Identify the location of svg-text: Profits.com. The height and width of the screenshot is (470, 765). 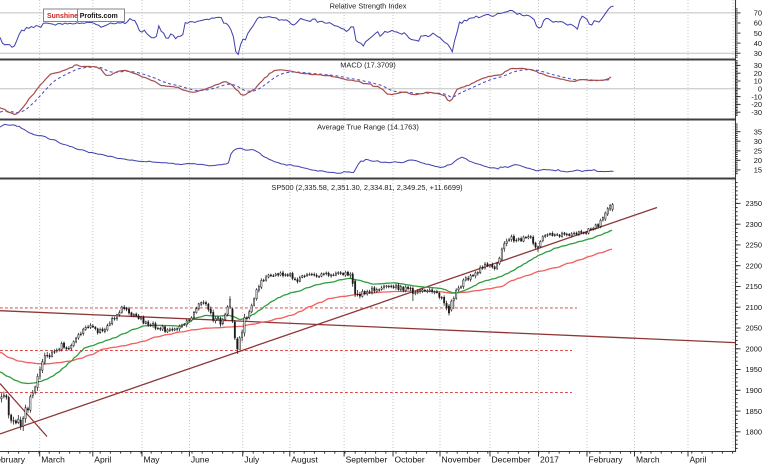
(99, 16).